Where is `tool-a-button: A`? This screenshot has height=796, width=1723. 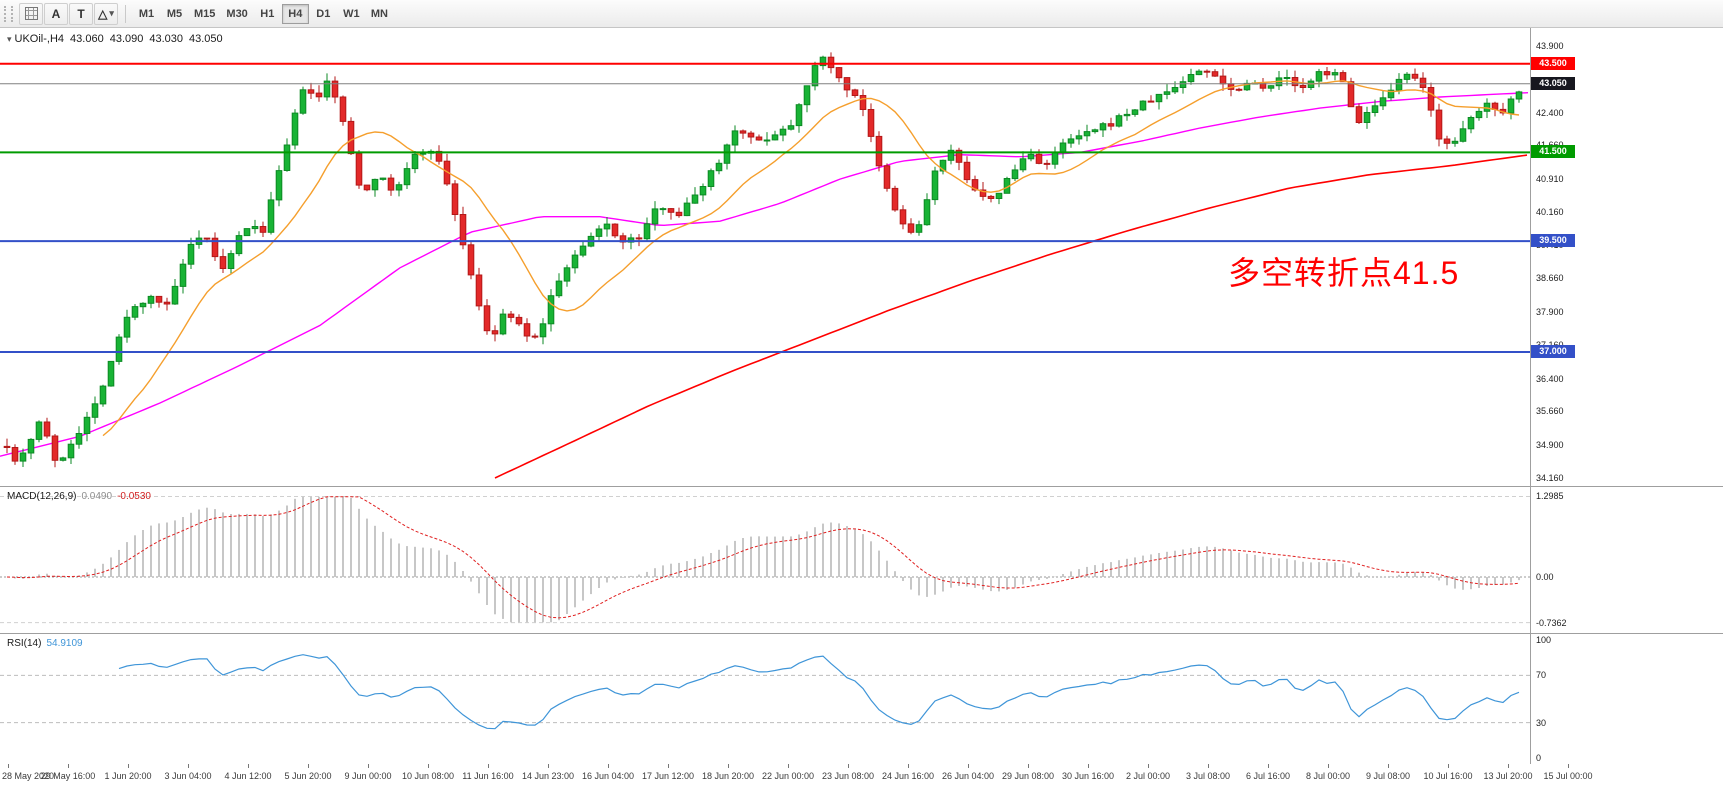
tool-a-button: A is located at coordinates (56, 13).